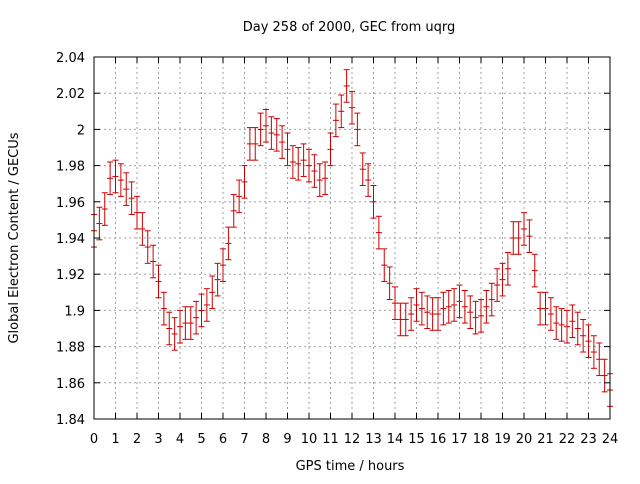  I want to click on x-tick-label: 12, so click(352, 439).